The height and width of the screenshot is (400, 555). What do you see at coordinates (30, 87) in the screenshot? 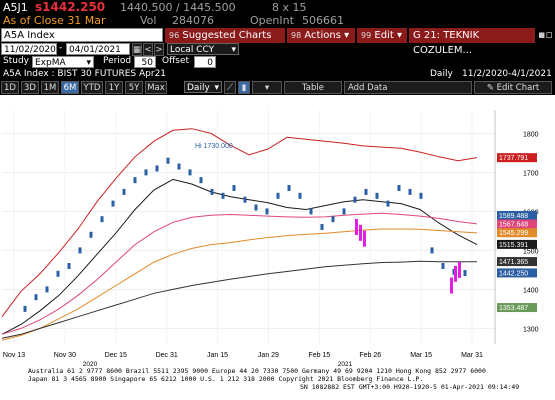
I see `period-button-3d: 3D` at bounding box center [30, 87].